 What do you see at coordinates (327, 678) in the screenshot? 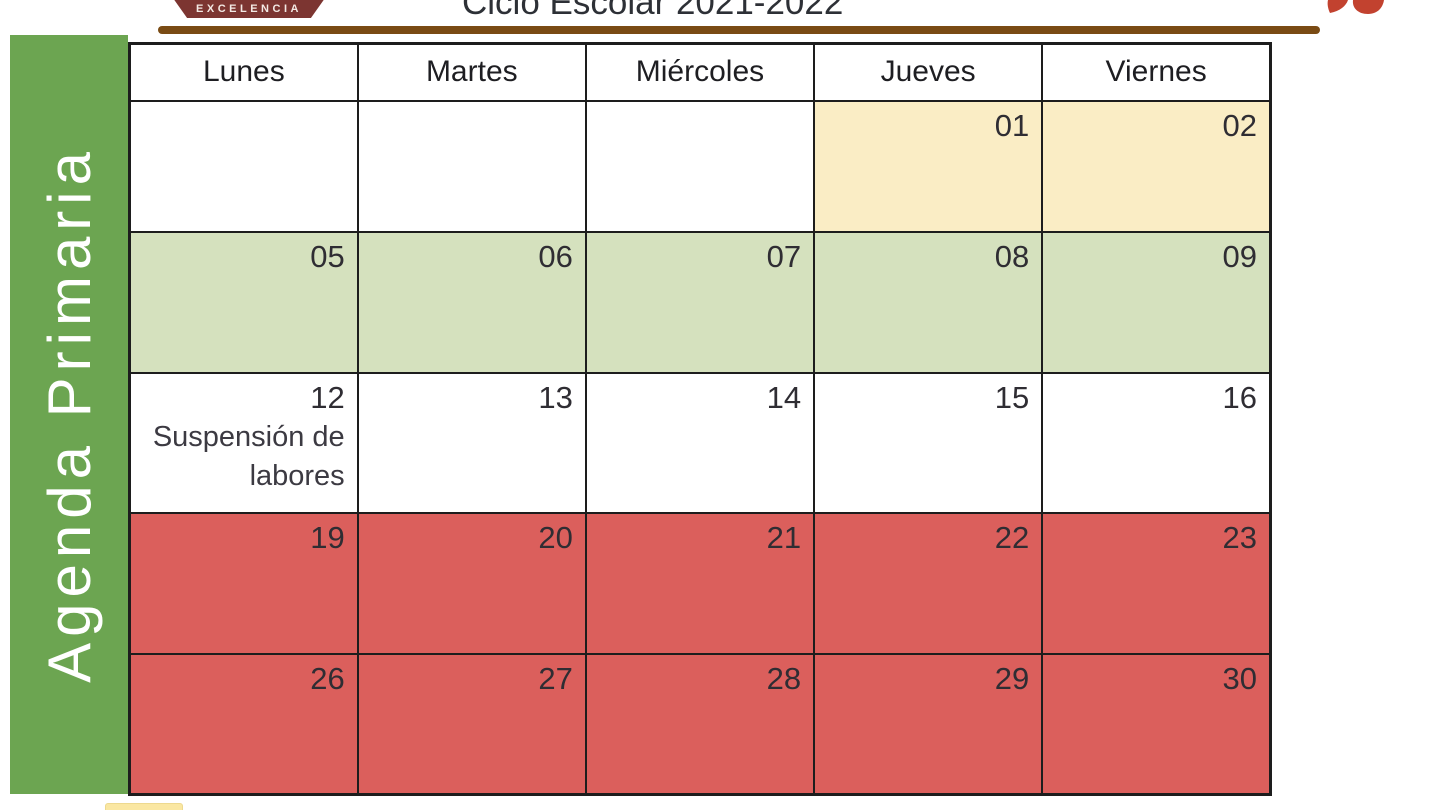
I see `day-number: 26` at bounding box center [327, 678].